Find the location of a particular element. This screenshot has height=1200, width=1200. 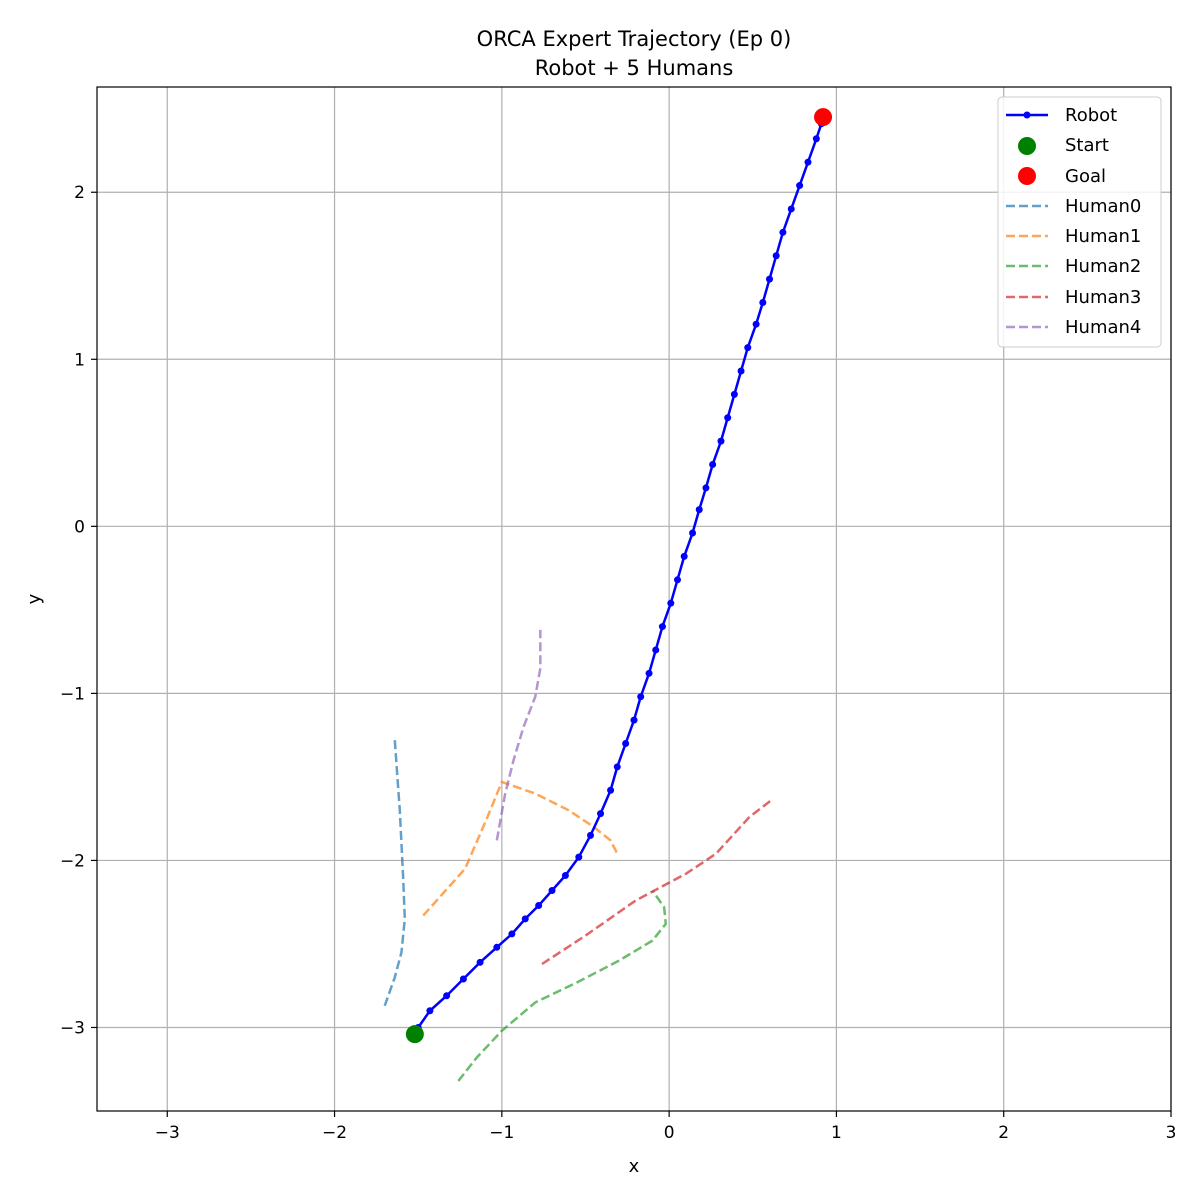

legend-goal-marker is located at coordinates (1027, 176).